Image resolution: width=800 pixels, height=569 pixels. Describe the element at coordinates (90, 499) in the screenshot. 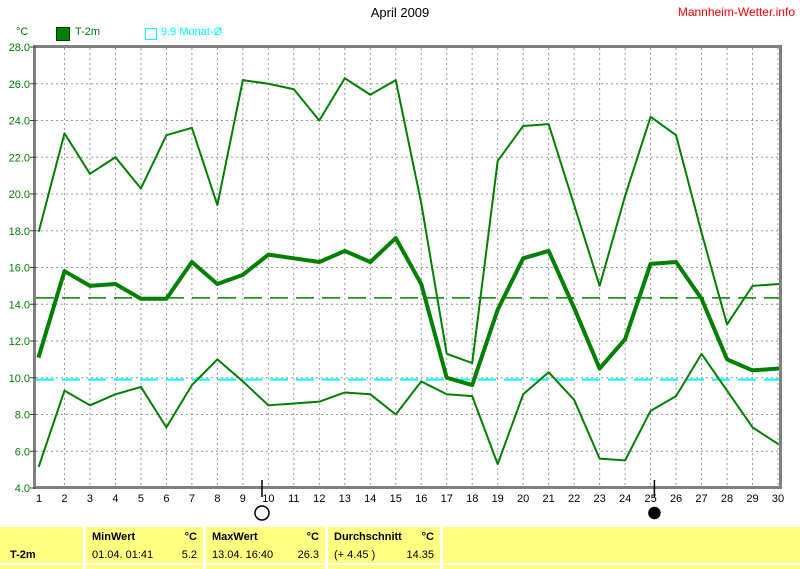

I see `svg-text: 3` at that location.